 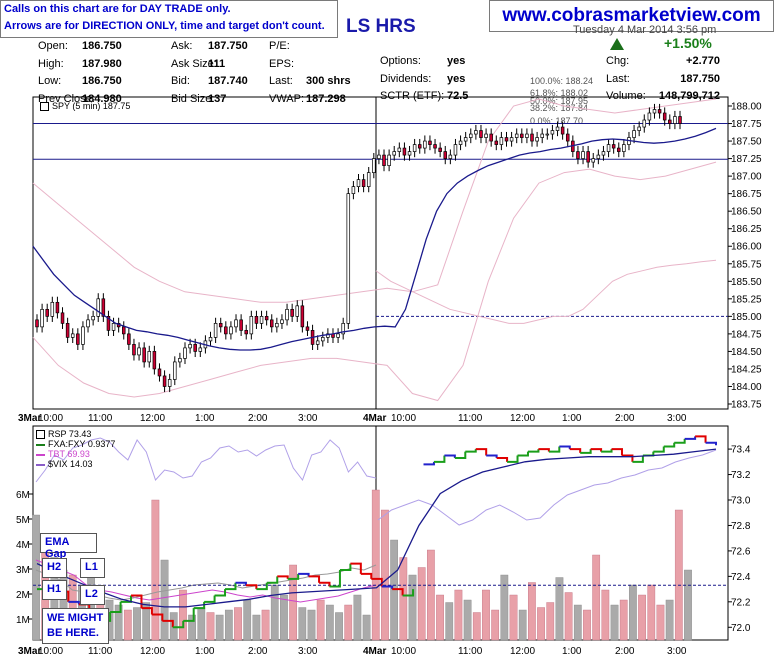 I want to click on y-tick-label: 184.75, so click(x=746, y=334).